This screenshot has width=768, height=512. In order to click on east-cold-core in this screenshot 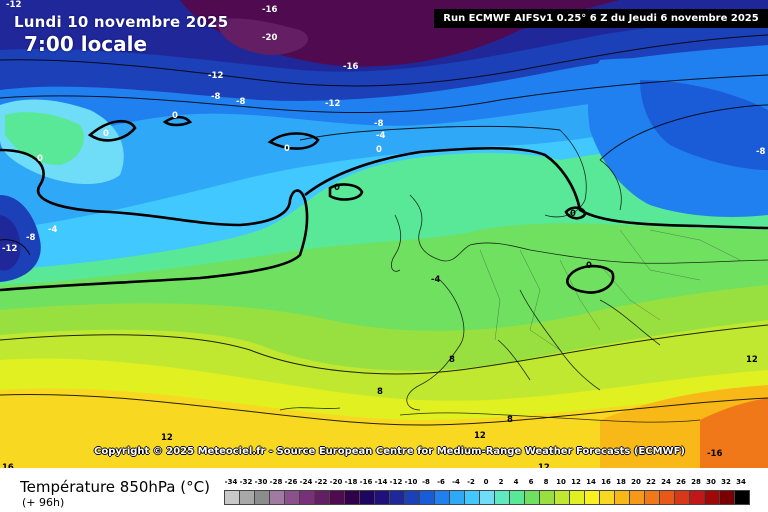, I will do `click(704, 125)`.